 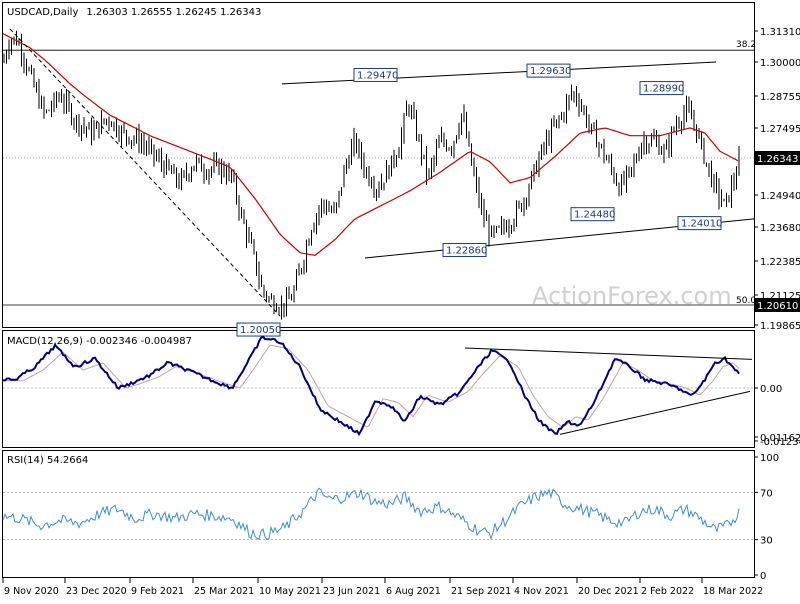 What do you see at coordinates (632, 296) in the screenshot?
I see `watermark: ActionForex.com` at bounding box center [632, 296].